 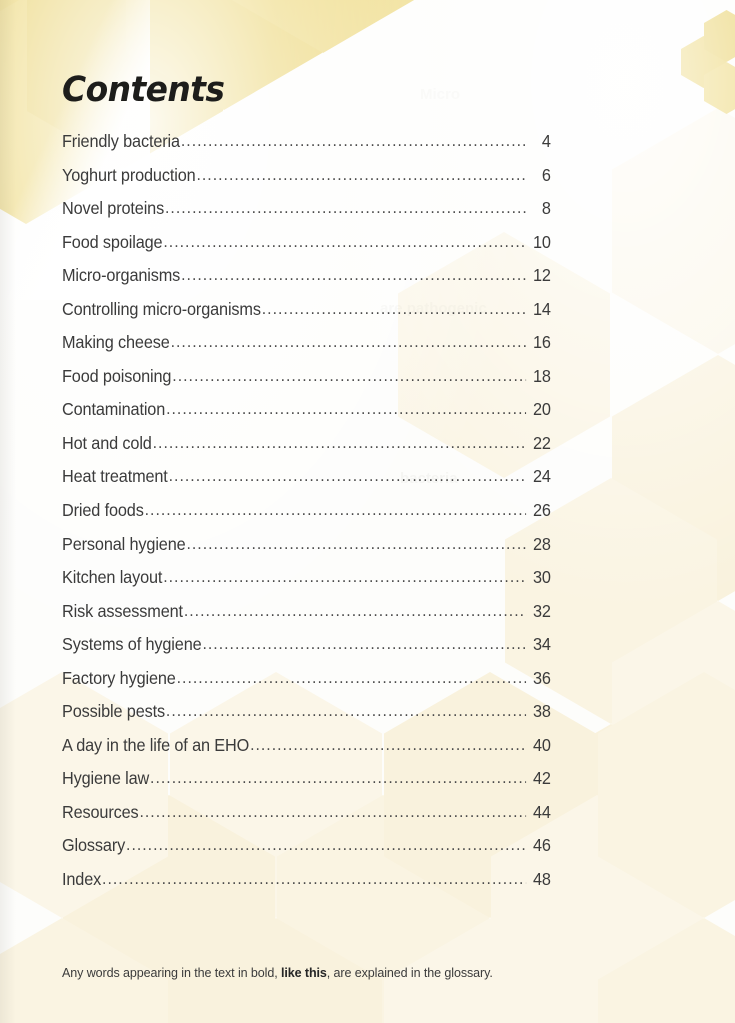 I want to click on toc-entry-label: Yoghurt production, so click(x=129, y=174).